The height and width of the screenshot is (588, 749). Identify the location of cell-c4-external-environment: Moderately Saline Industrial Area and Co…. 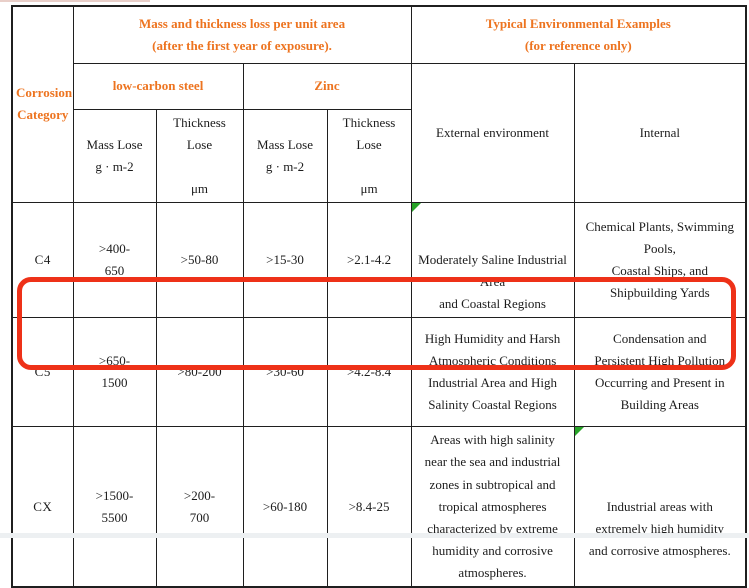
(492, 260).